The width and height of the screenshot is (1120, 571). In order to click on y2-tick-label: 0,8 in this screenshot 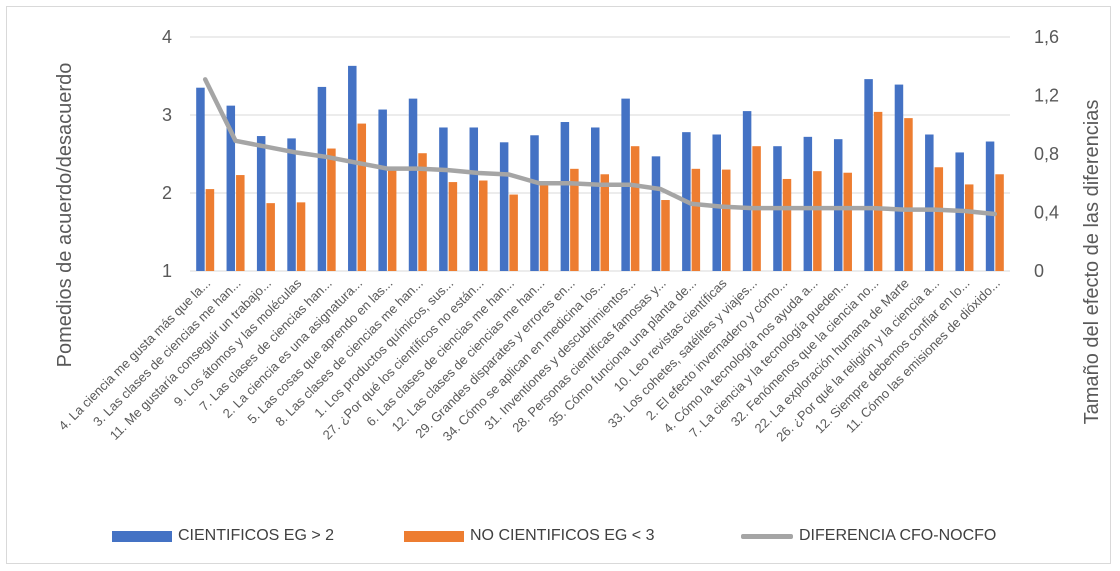, I will do `click(1046, 154)`.